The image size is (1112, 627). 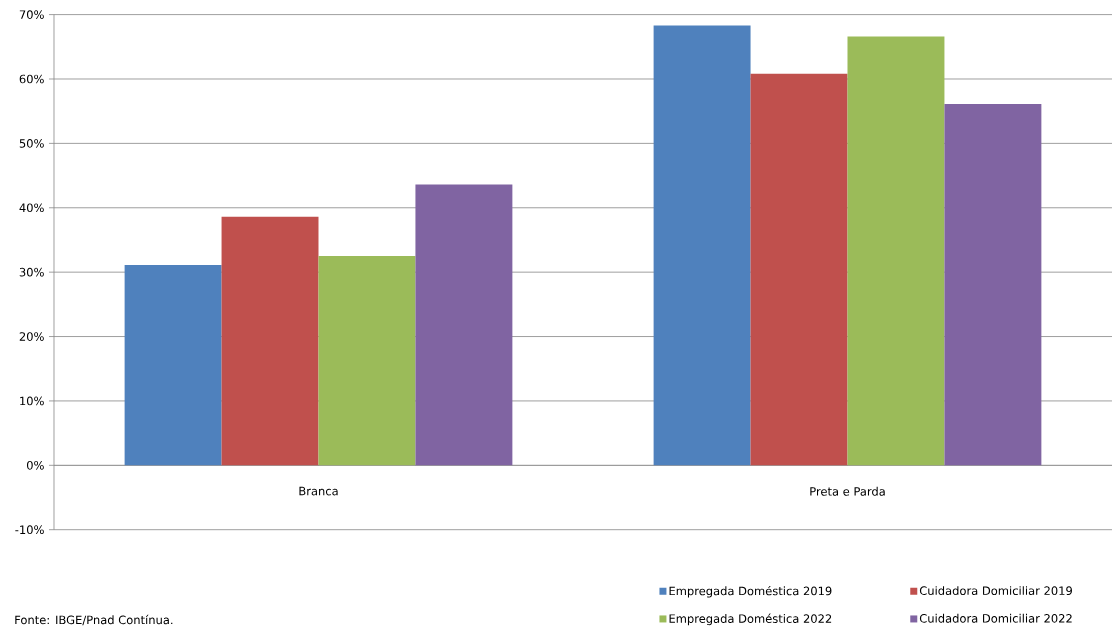 I want to click on y-tick-label: 50%, so click(x=31, y=143).